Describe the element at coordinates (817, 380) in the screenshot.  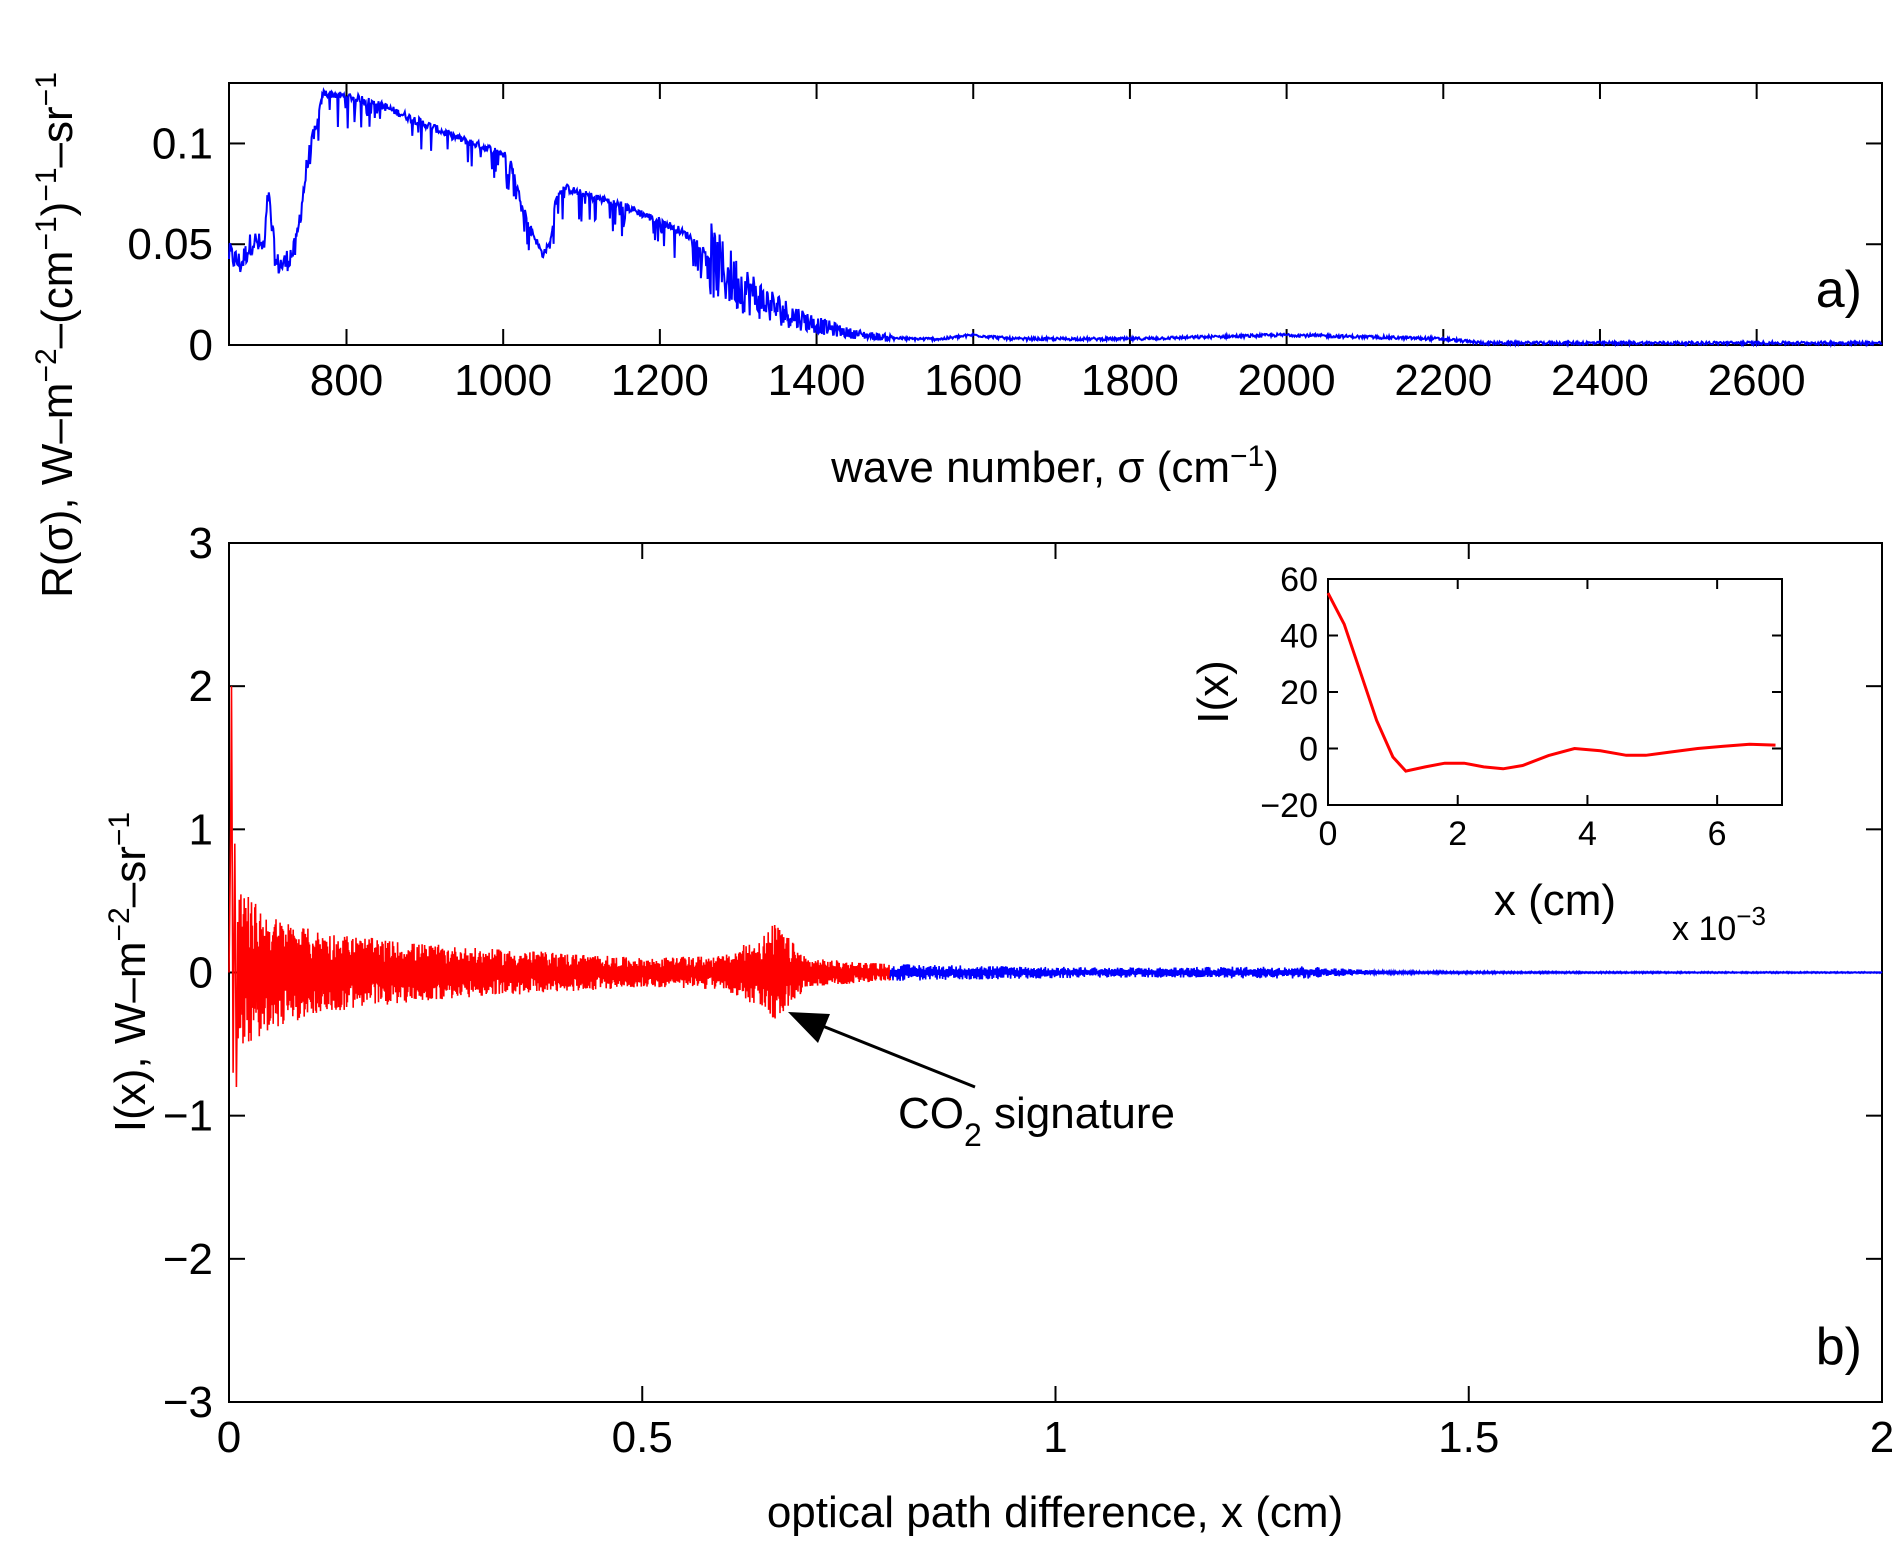
I see `x-tick-label: 1400` at that location.